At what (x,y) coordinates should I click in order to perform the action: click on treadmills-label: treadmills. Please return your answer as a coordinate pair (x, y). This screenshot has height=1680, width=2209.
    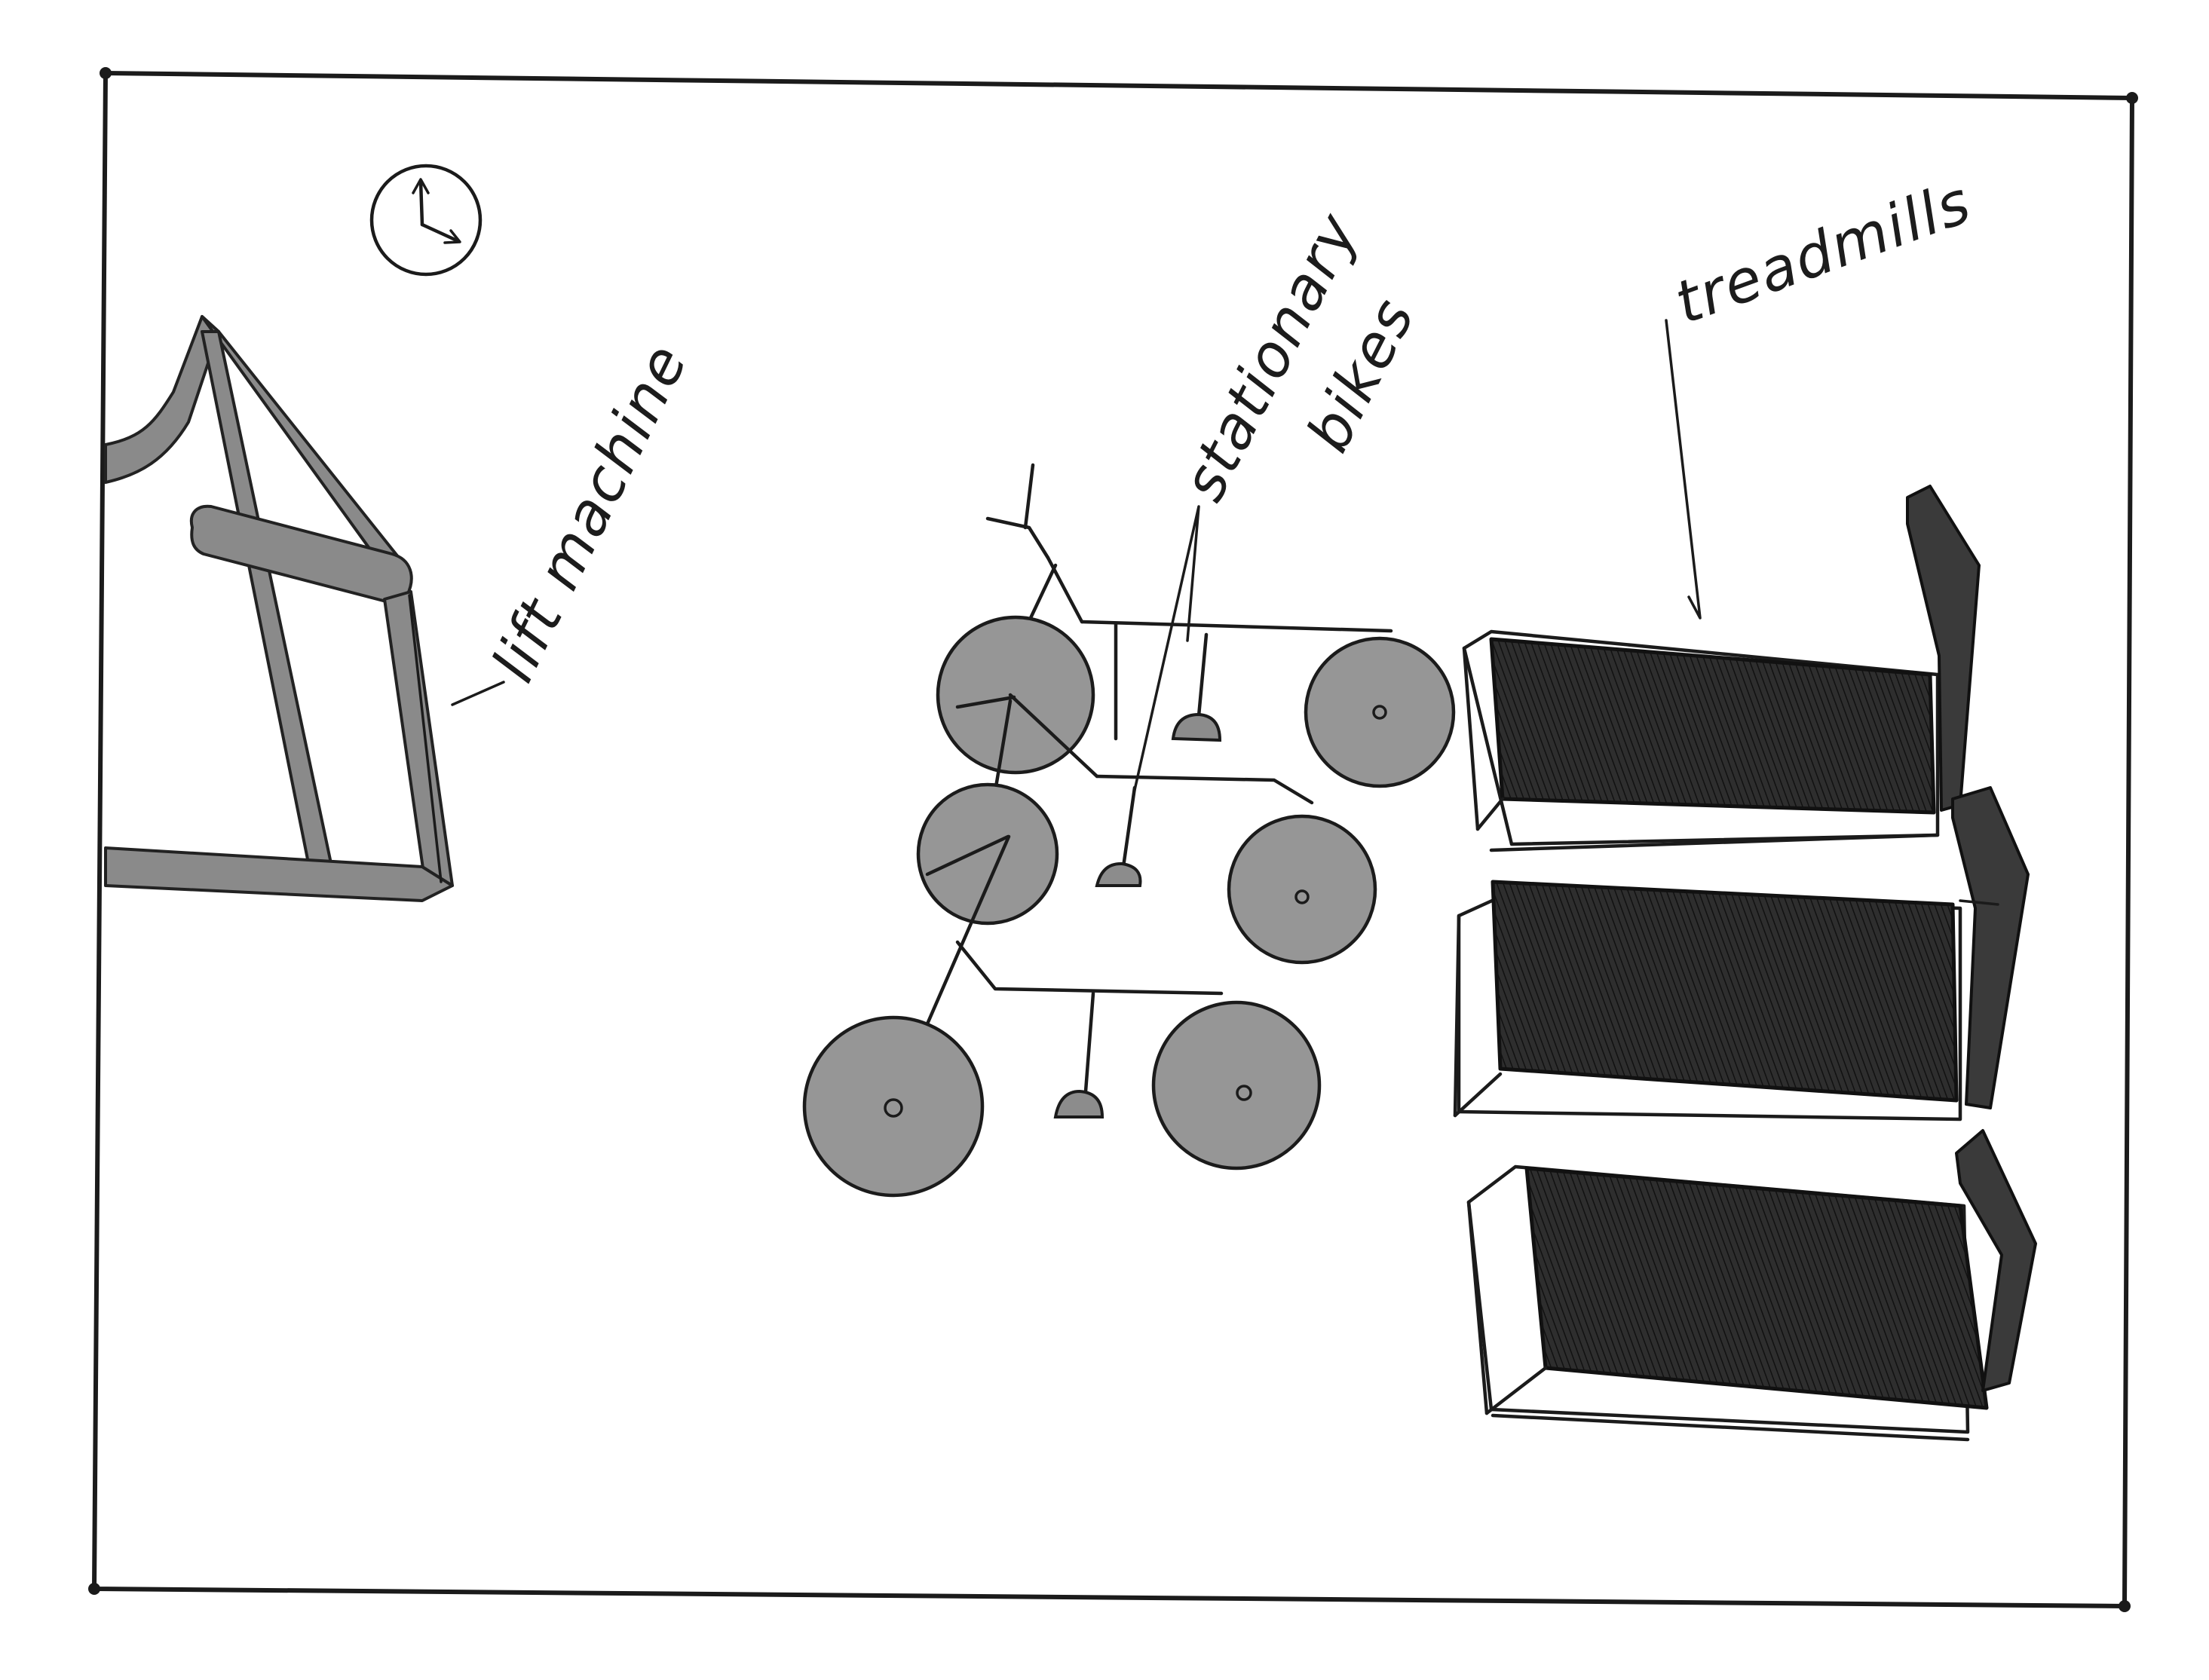
    Looking at the image, I should click on (1824, 253).